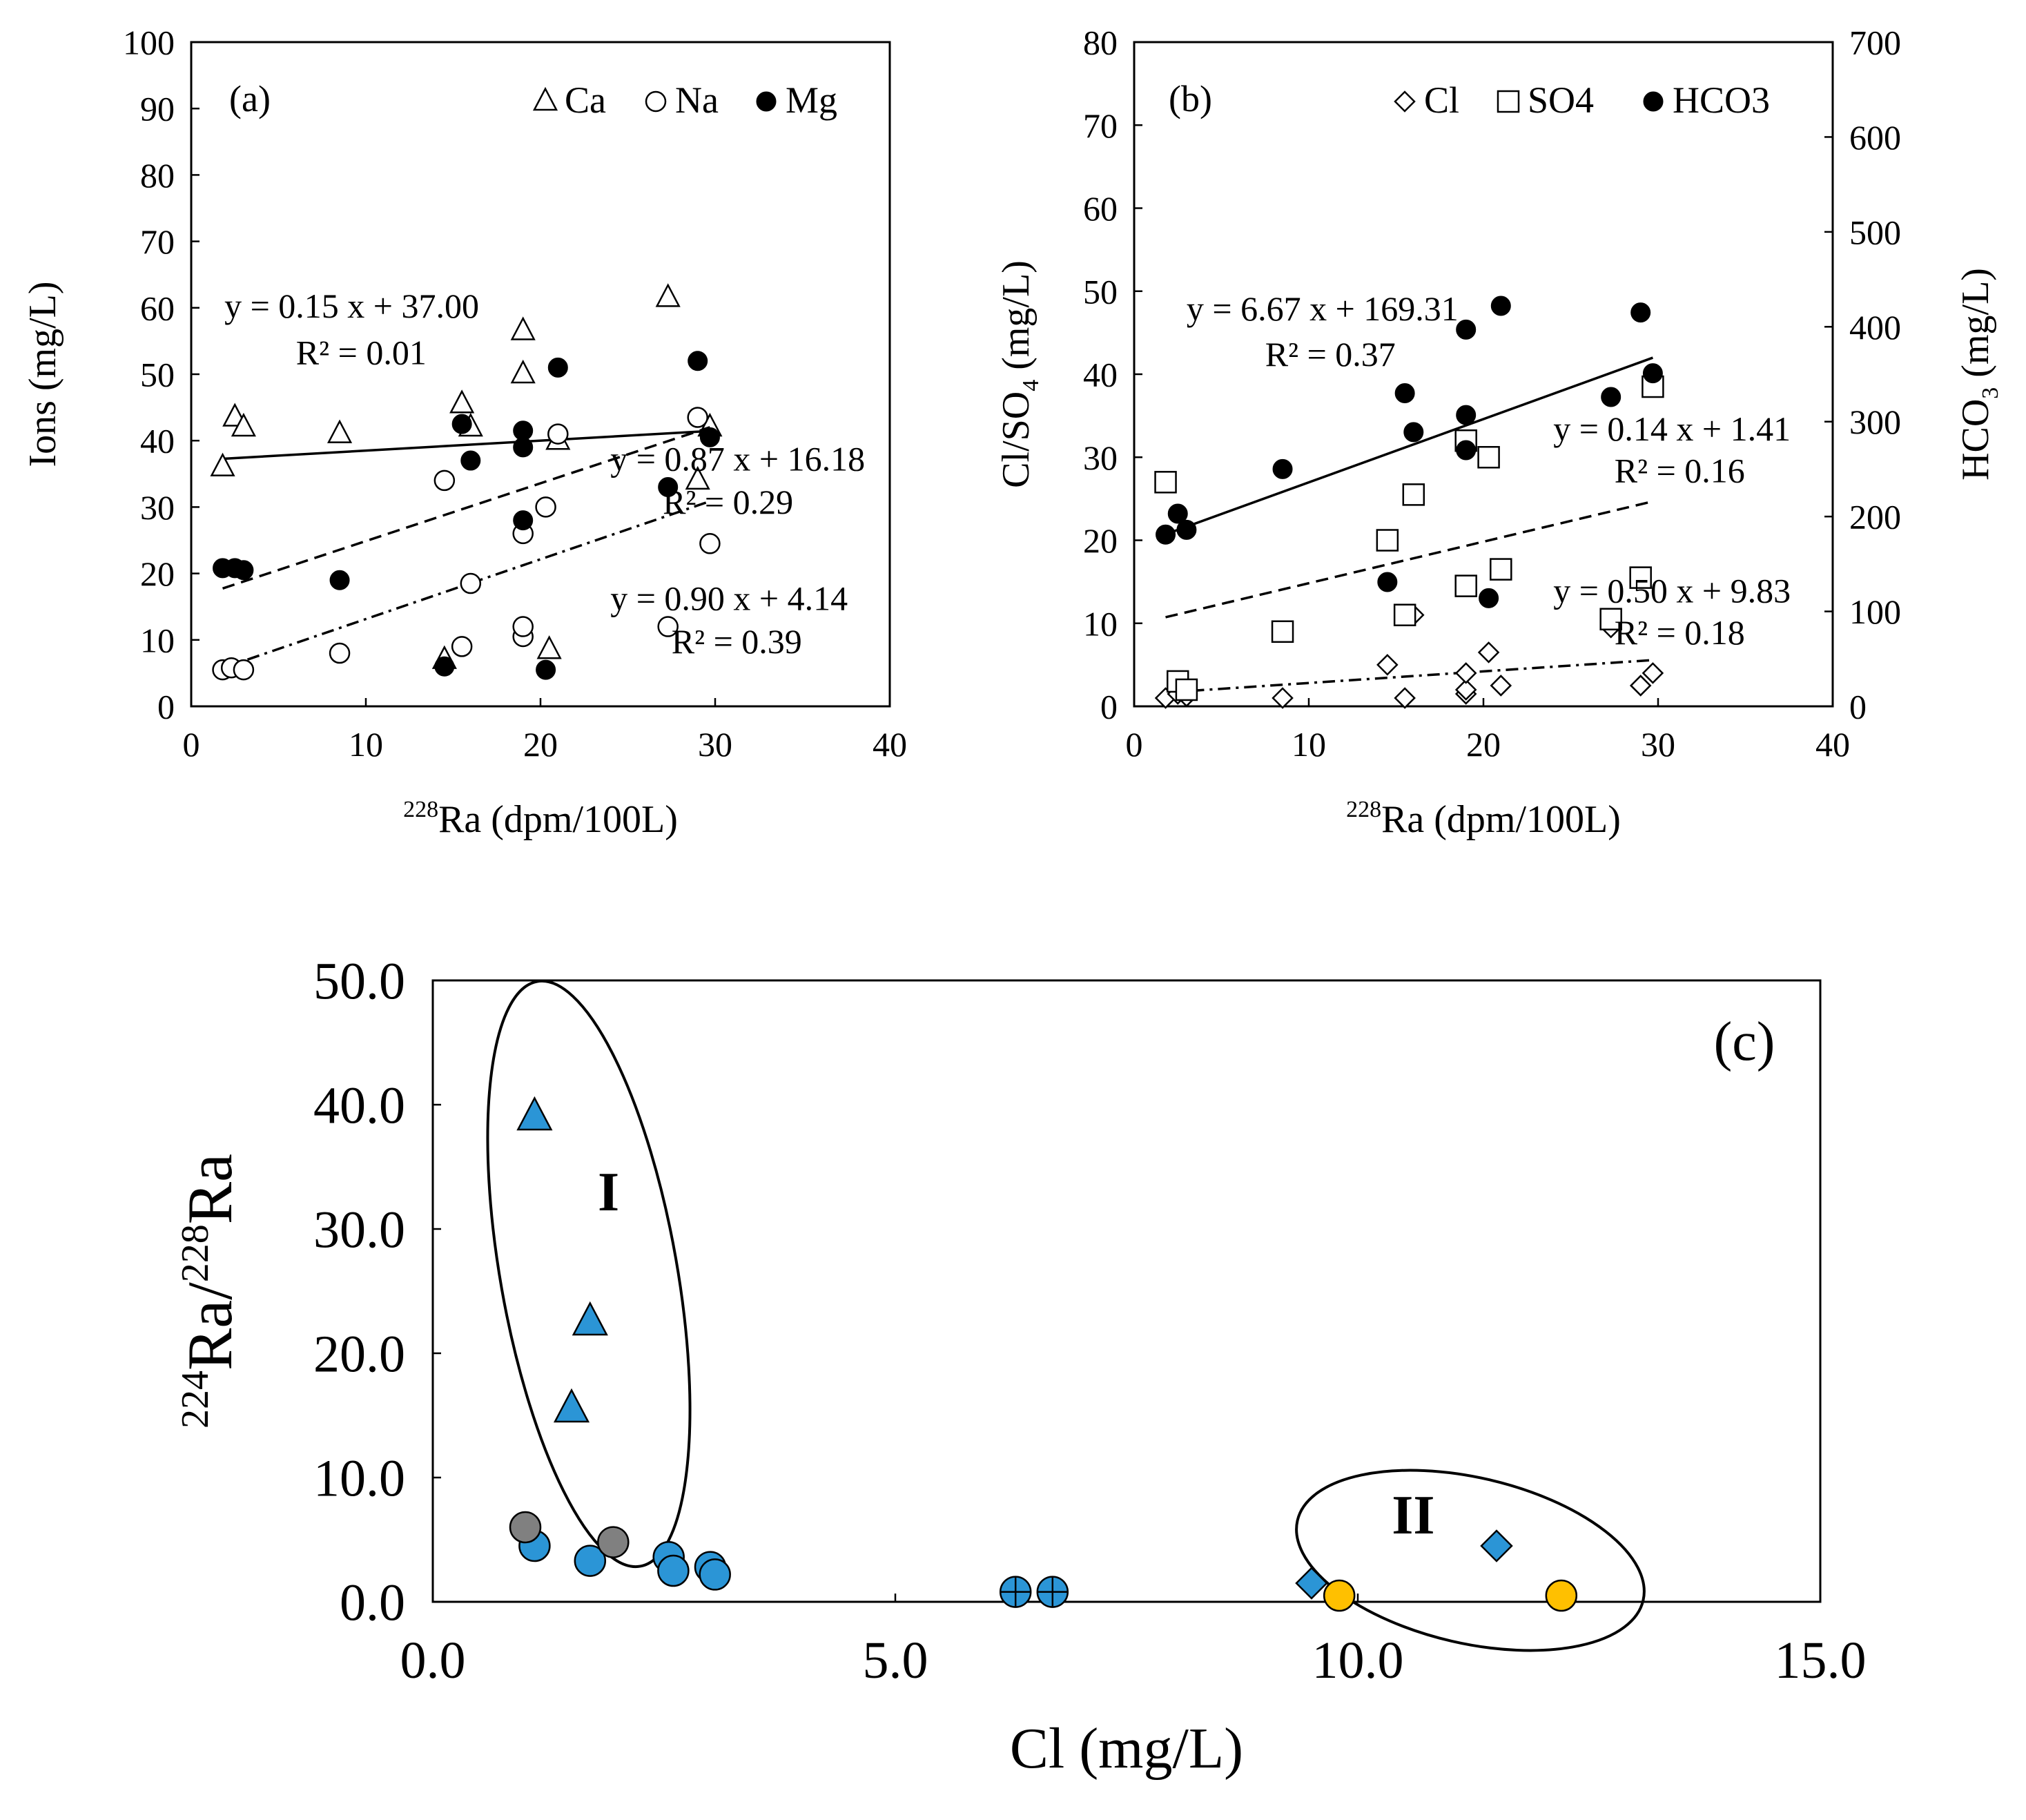  What do you see at coordinates (1875, 232) in the screenshot?
I see `b-yright-tick-label: 500` at bounding box center [1875, 232].